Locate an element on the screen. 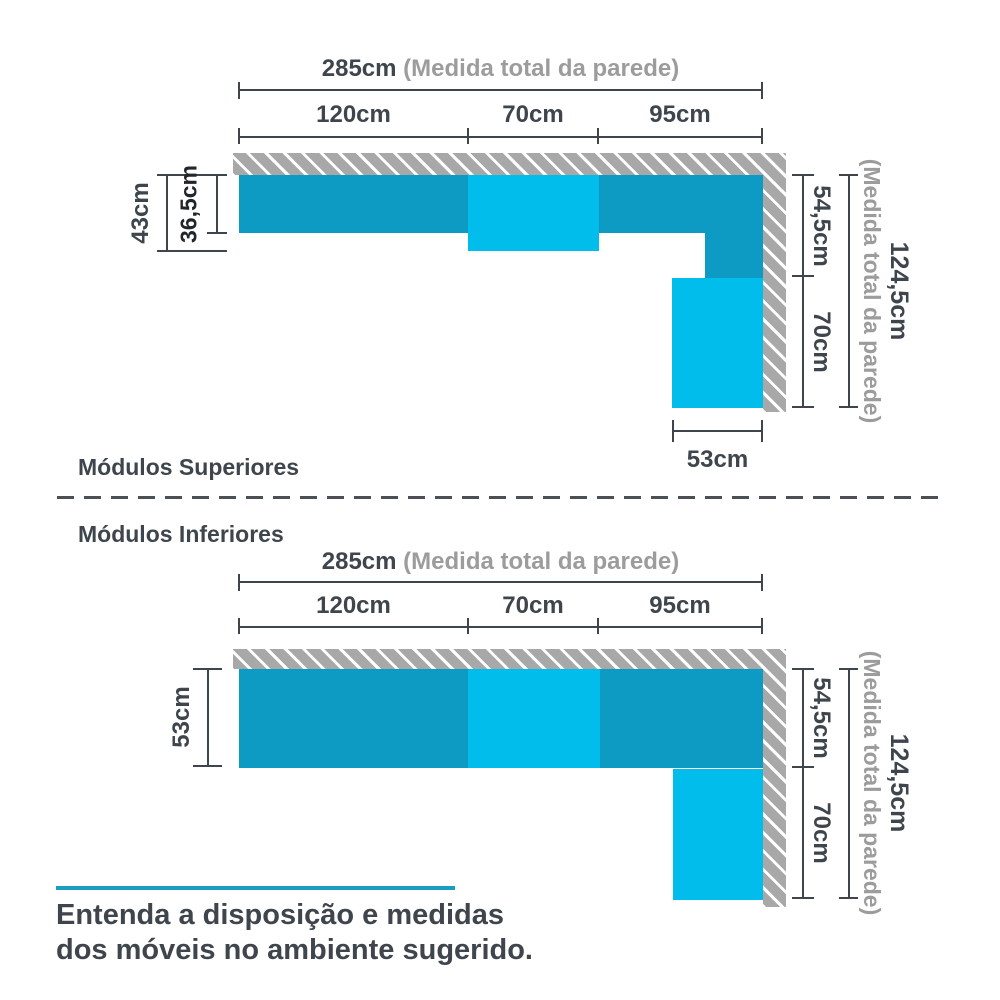 The width and height of the screenshot is (1000, 1000). top-bottomwidth-dim-line is located at coordinates (717, 431).